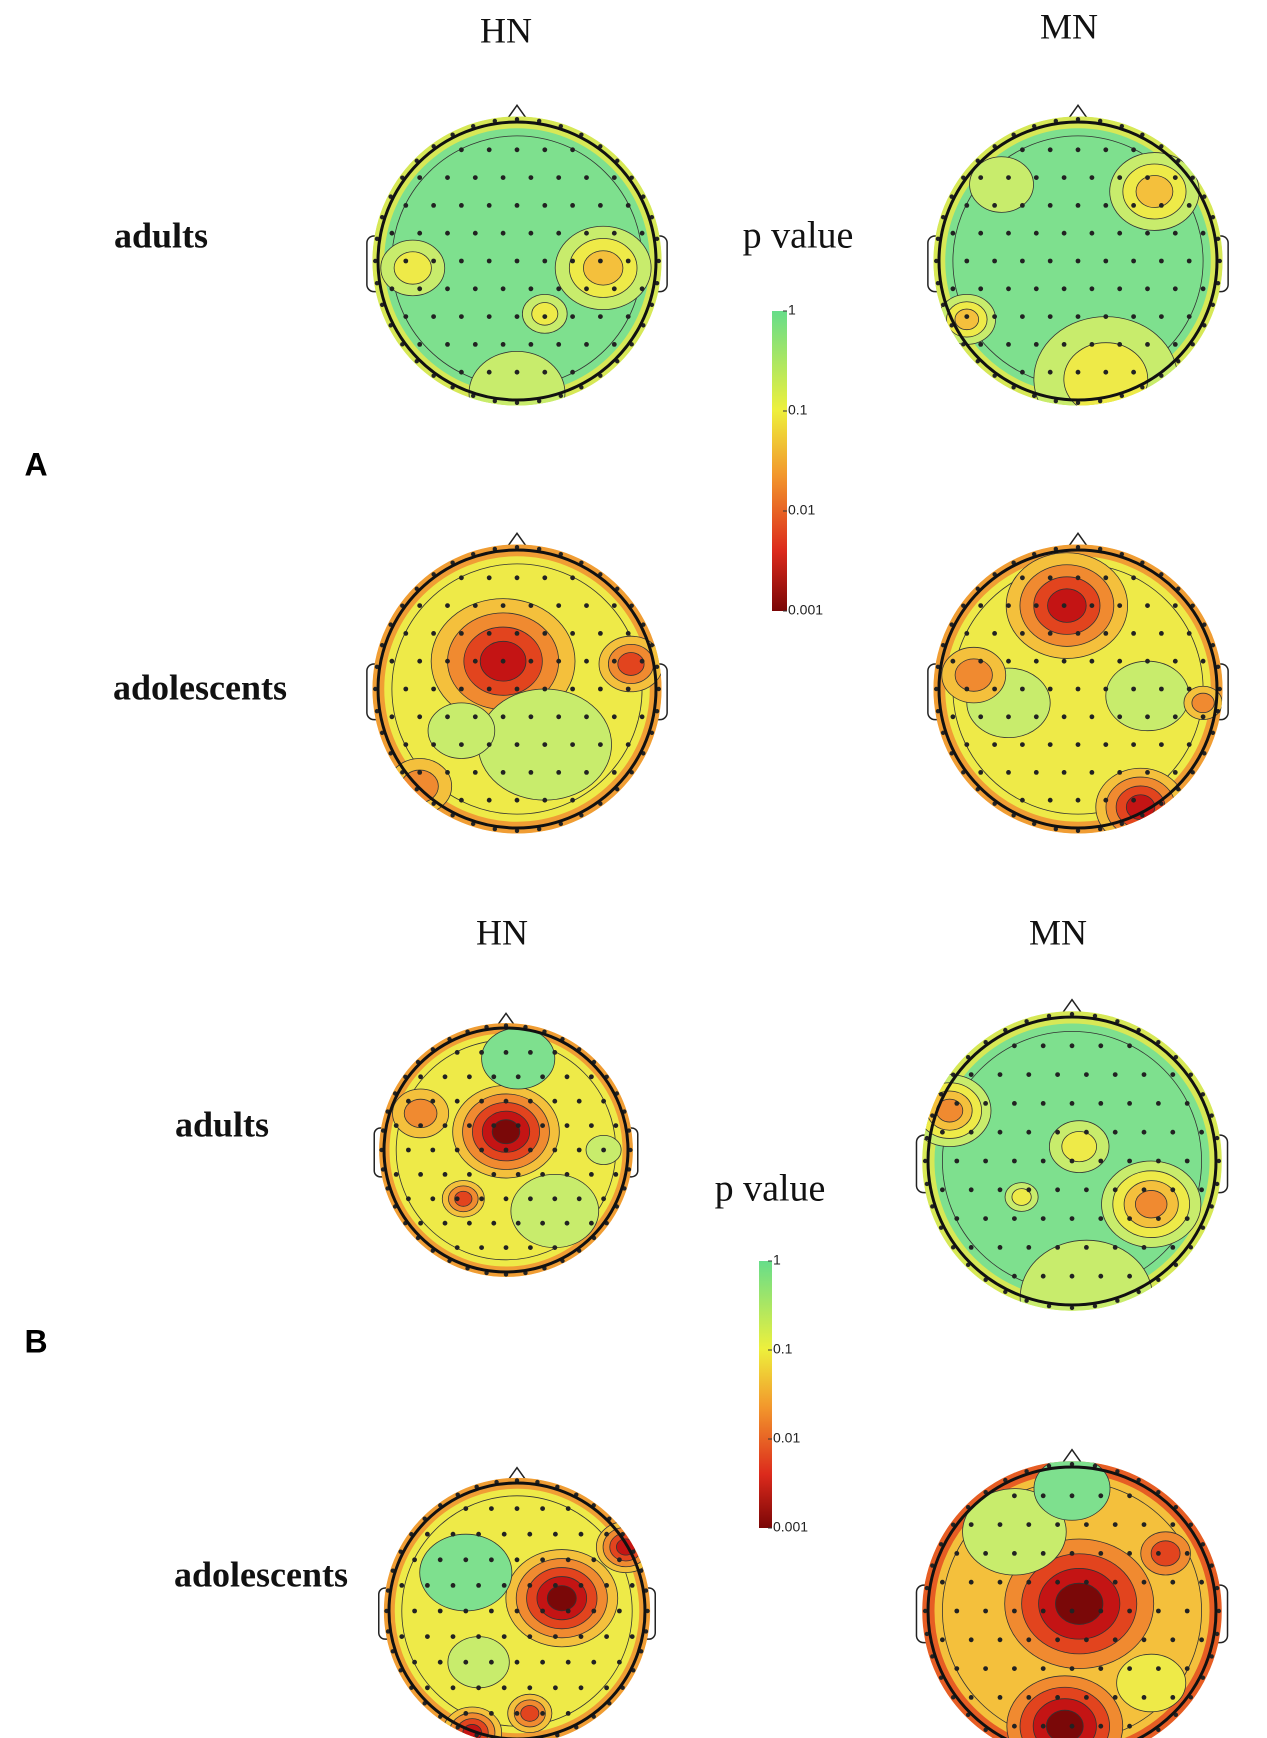 This screenshot has width=1267, height=1738. I want to click on column-header: HN, so click(502, 932).